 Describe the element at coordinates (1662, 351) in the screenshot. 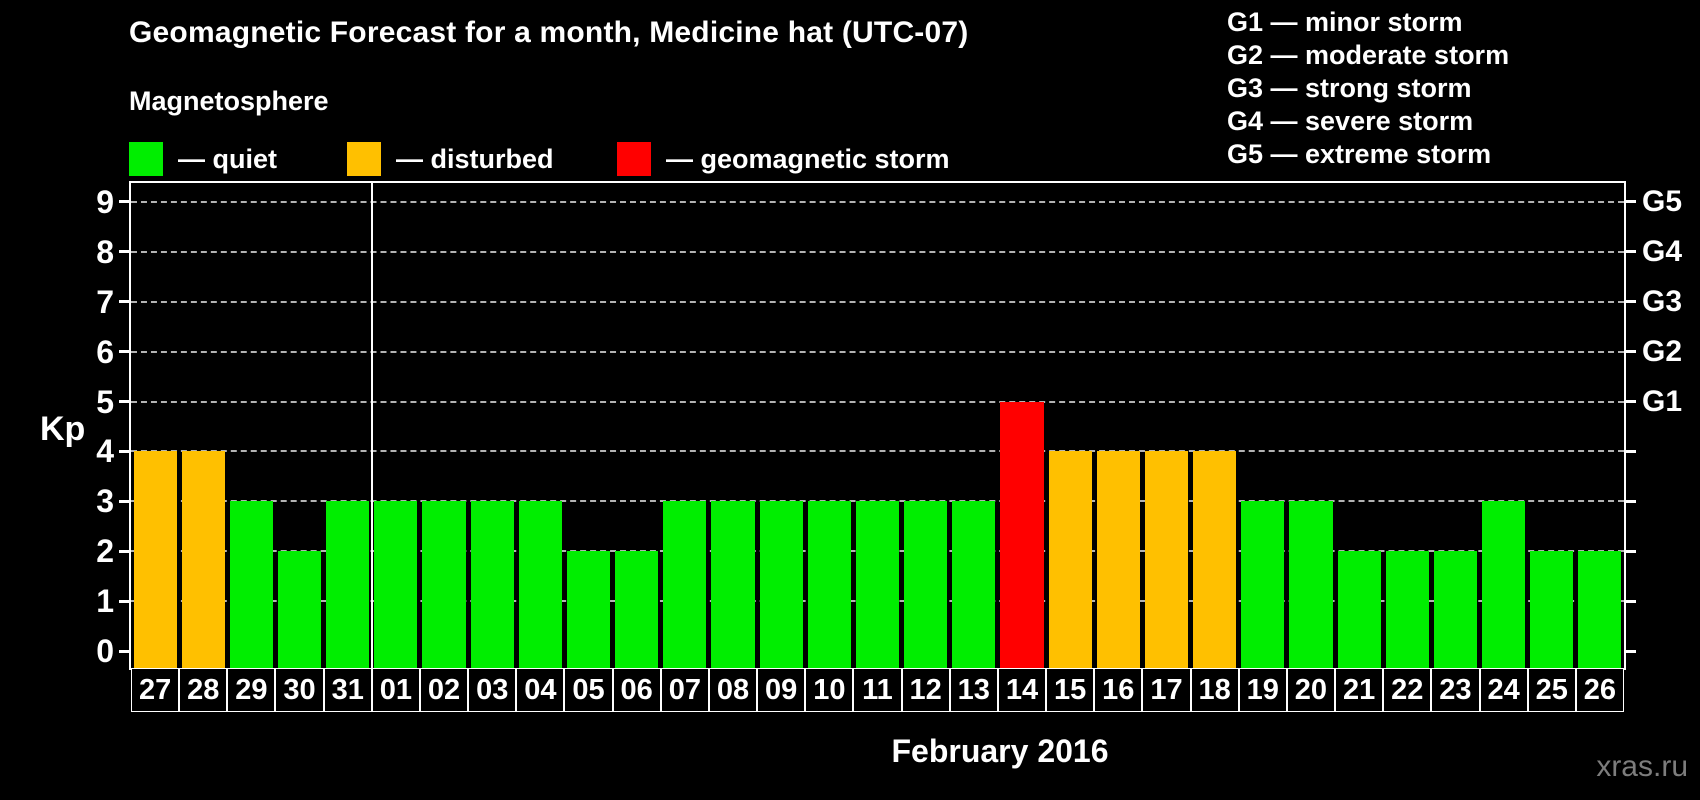

I see `g-level-label-g2: G2` at that location.